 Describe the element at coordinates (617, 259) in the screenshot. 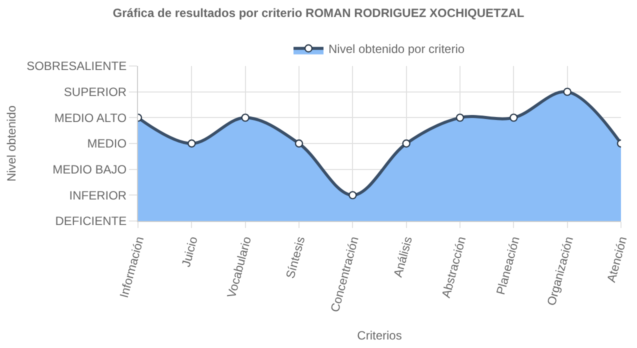

I see `x-tick-label: Atención` at that location.